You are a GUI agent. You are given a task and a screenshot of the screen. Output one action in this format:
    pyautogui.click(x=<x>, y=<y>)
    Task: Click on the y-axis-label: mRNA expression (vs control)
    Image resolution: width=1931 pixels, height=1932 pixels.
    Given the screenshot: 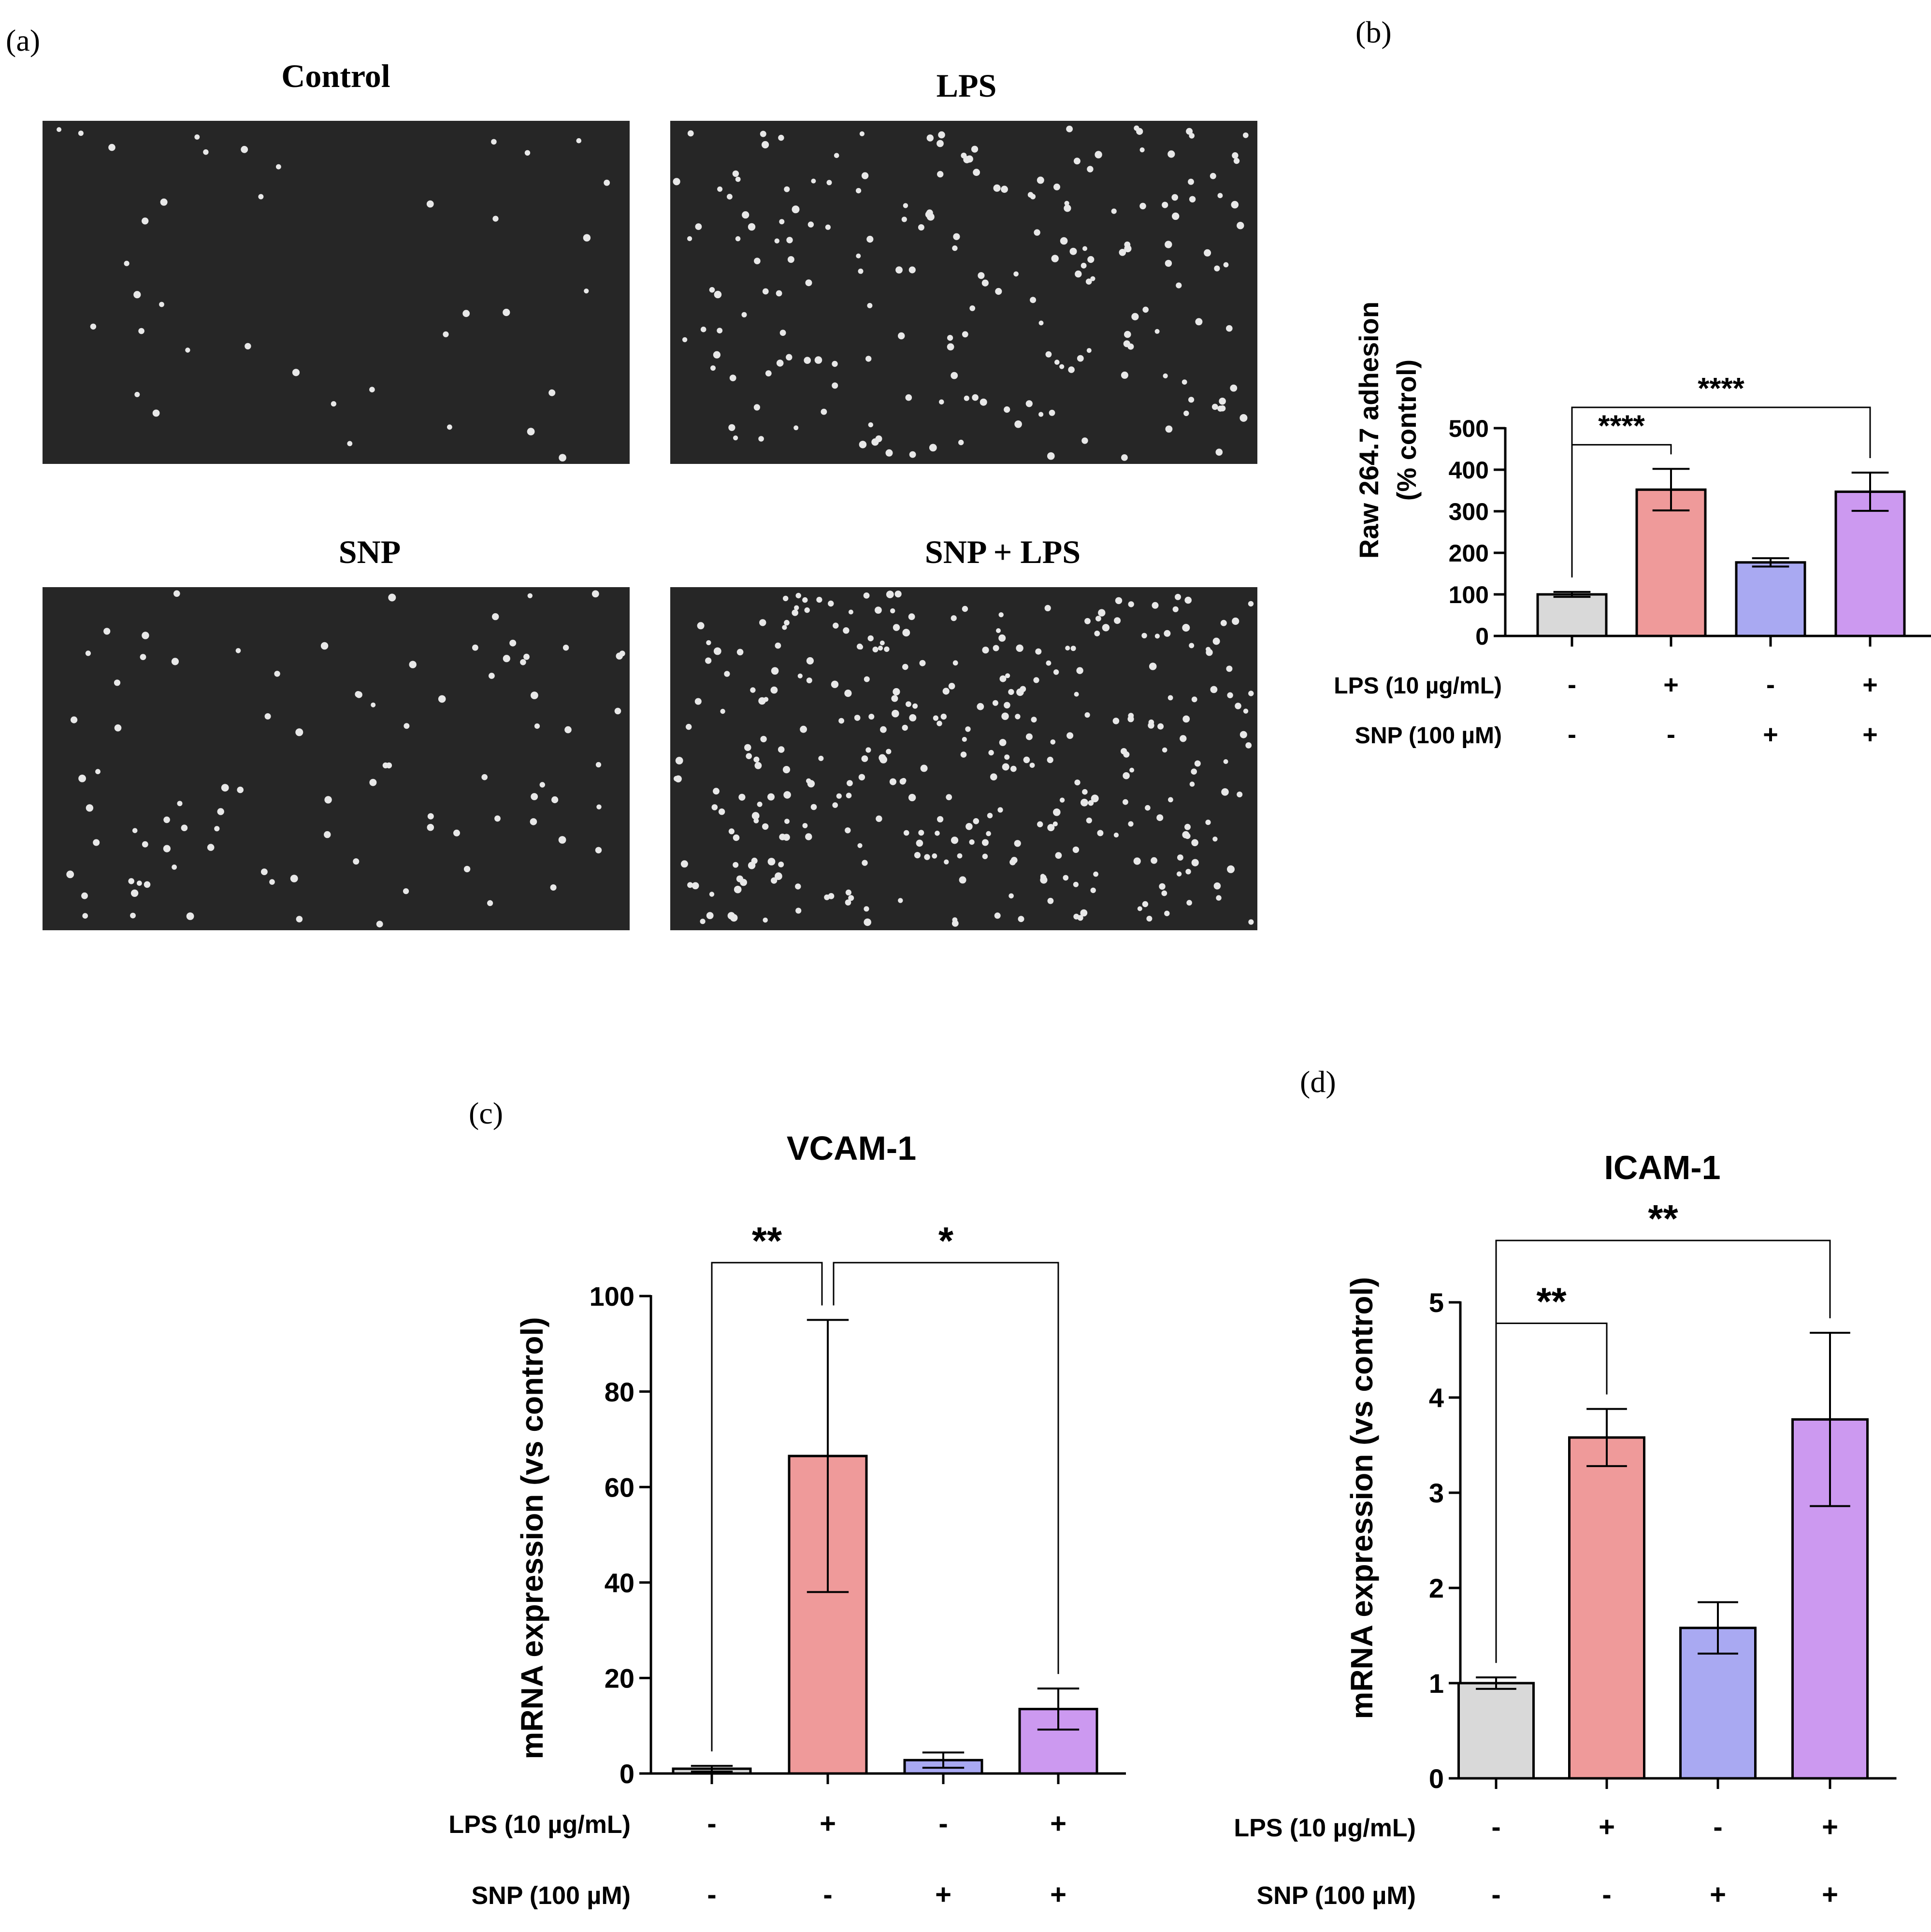 What is the action you would take?
    pyautogui.click(x=532, y=1538)
    